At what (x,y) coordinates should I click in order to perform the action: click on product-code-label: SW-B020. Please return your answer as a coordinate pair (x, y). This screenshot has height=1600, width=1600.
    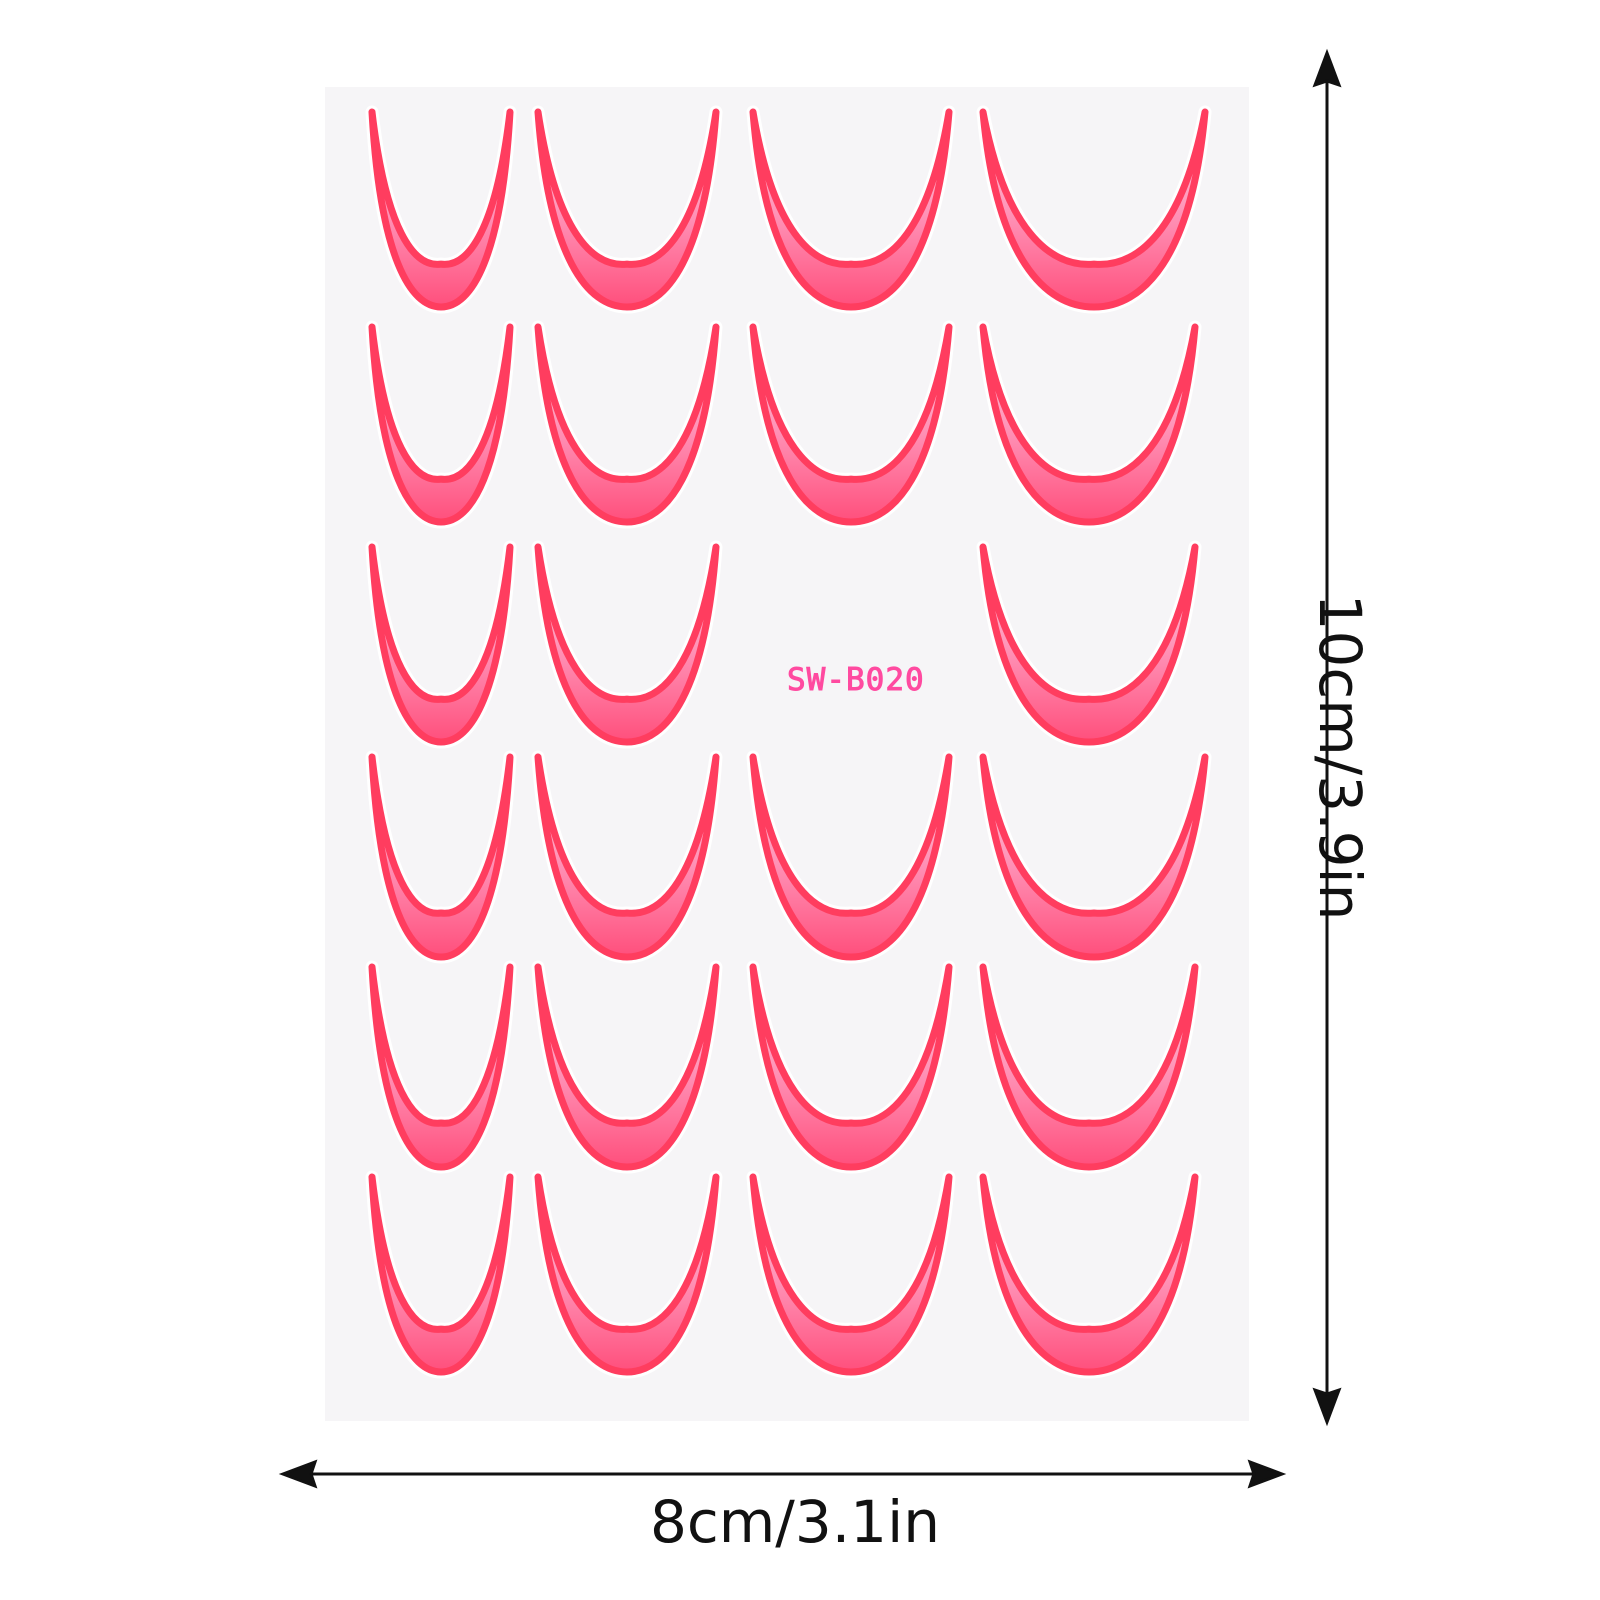
    Looking at the image, I should click on (856, 680).